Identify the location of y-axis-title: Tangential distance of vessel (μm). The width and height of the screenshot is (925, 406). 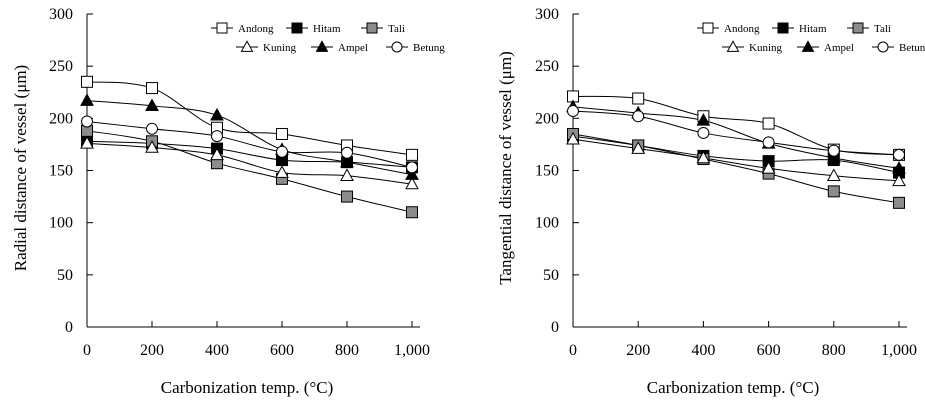
(505, 168).